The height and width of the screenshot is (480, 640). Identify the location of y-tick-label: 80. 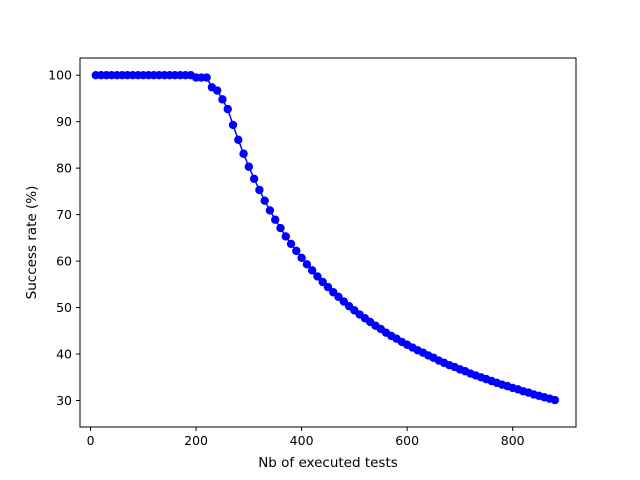
(64, 168).